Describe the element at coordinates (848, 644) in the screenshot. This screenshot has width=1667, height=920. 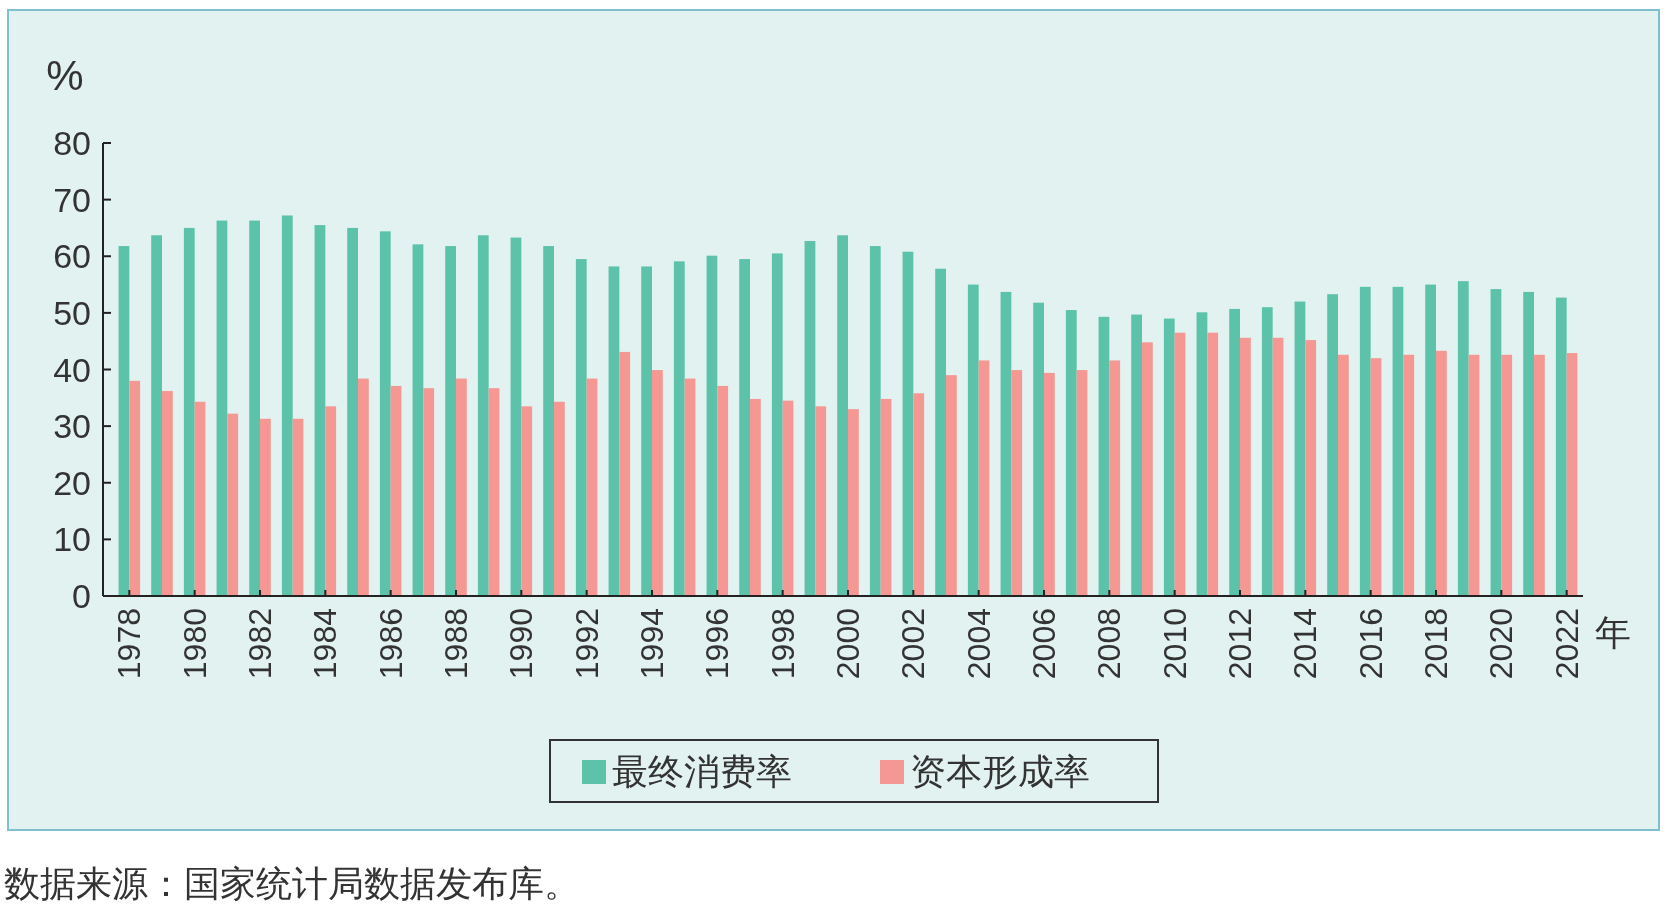
I see `x-tick-label: 2000` at that location.